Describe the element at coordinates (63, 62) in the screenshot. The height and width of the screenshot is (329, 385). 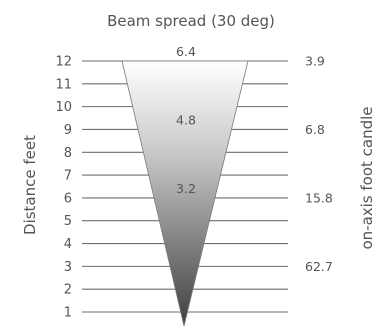
I see `distance-tick-12: 12` at that location.